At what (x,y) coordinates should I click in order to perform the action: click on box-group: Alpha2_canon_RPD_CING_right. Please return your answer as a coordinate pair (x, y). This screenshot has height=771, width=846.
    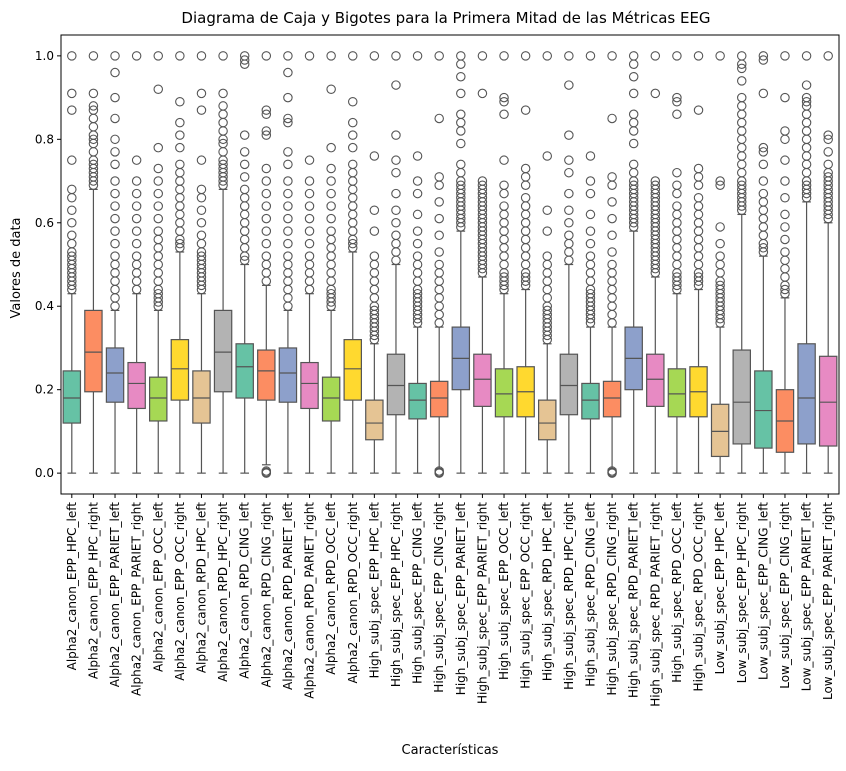
    Looking at the image, I should click on (266, 369).